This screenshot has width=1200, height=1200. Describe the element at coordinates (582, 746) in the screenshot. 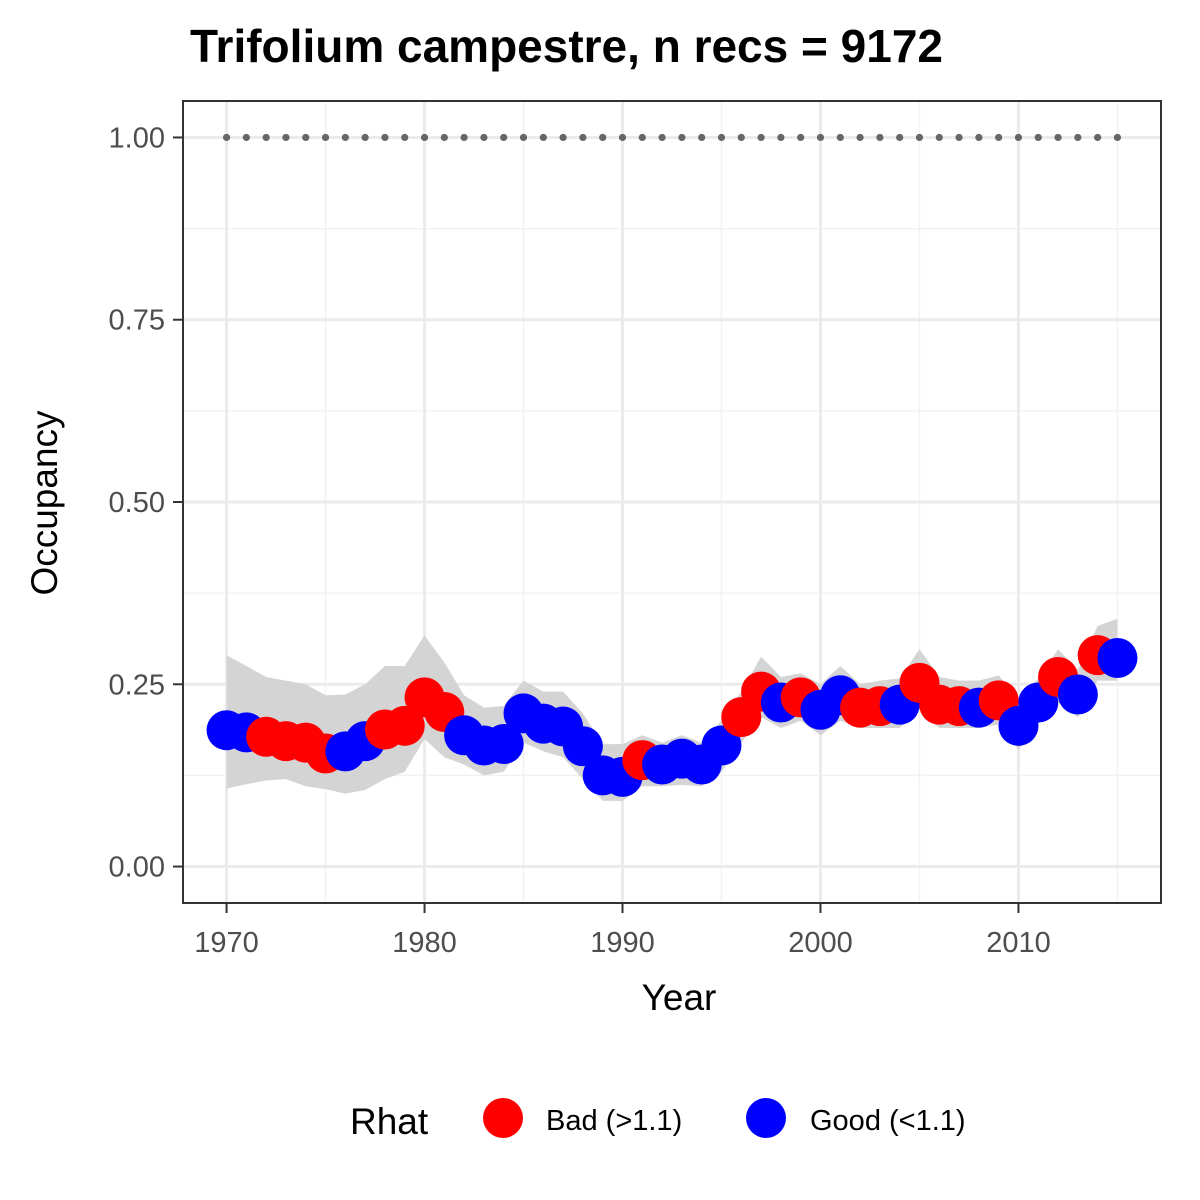

I see `data-point-1988` at that location.